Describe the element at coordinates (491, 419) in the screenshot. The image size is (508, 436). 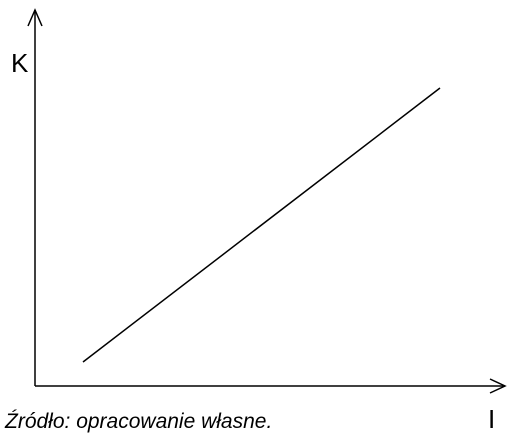
I see `x-axis-label: I` at that location.